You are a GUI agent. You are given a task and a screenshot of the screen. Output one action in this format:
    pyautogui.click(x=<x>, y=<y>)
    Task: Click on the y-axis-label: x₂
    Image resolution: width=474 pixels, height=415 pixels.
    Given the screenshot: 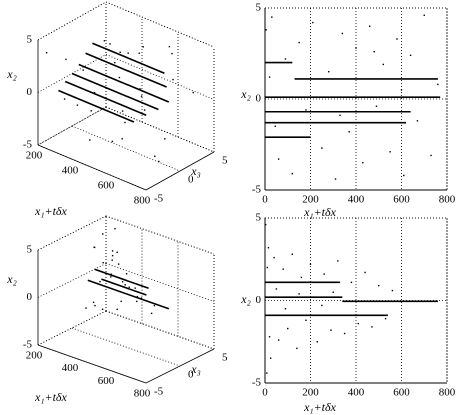 What is the action you would take?
    pyautogui.click(x=11, y=74)
    